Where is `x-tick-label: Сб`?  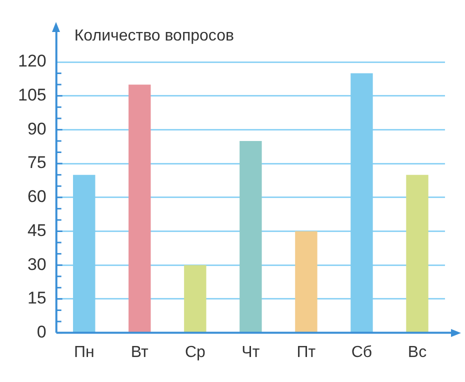 x-tick-label: Сб is located at coordinates (361, 352).